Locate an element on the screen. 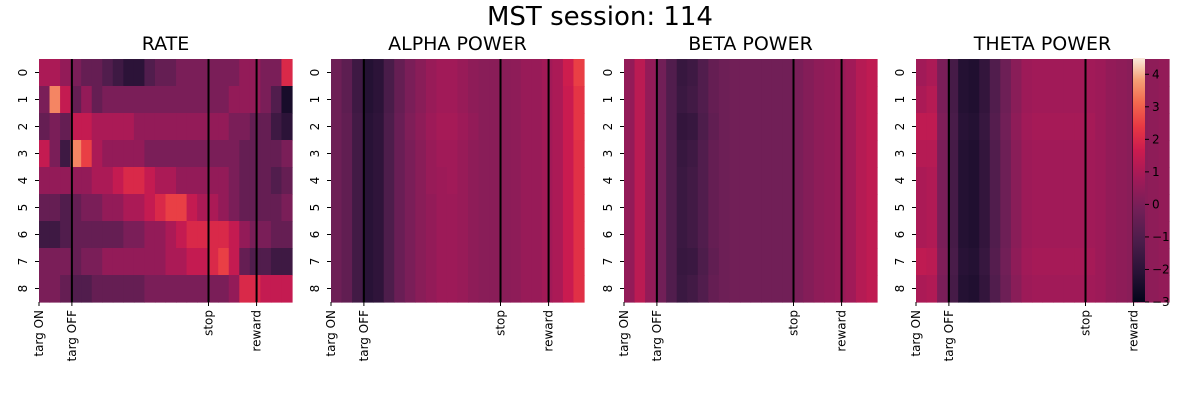  panel-title: RATE is located at coordinates (166, 44).